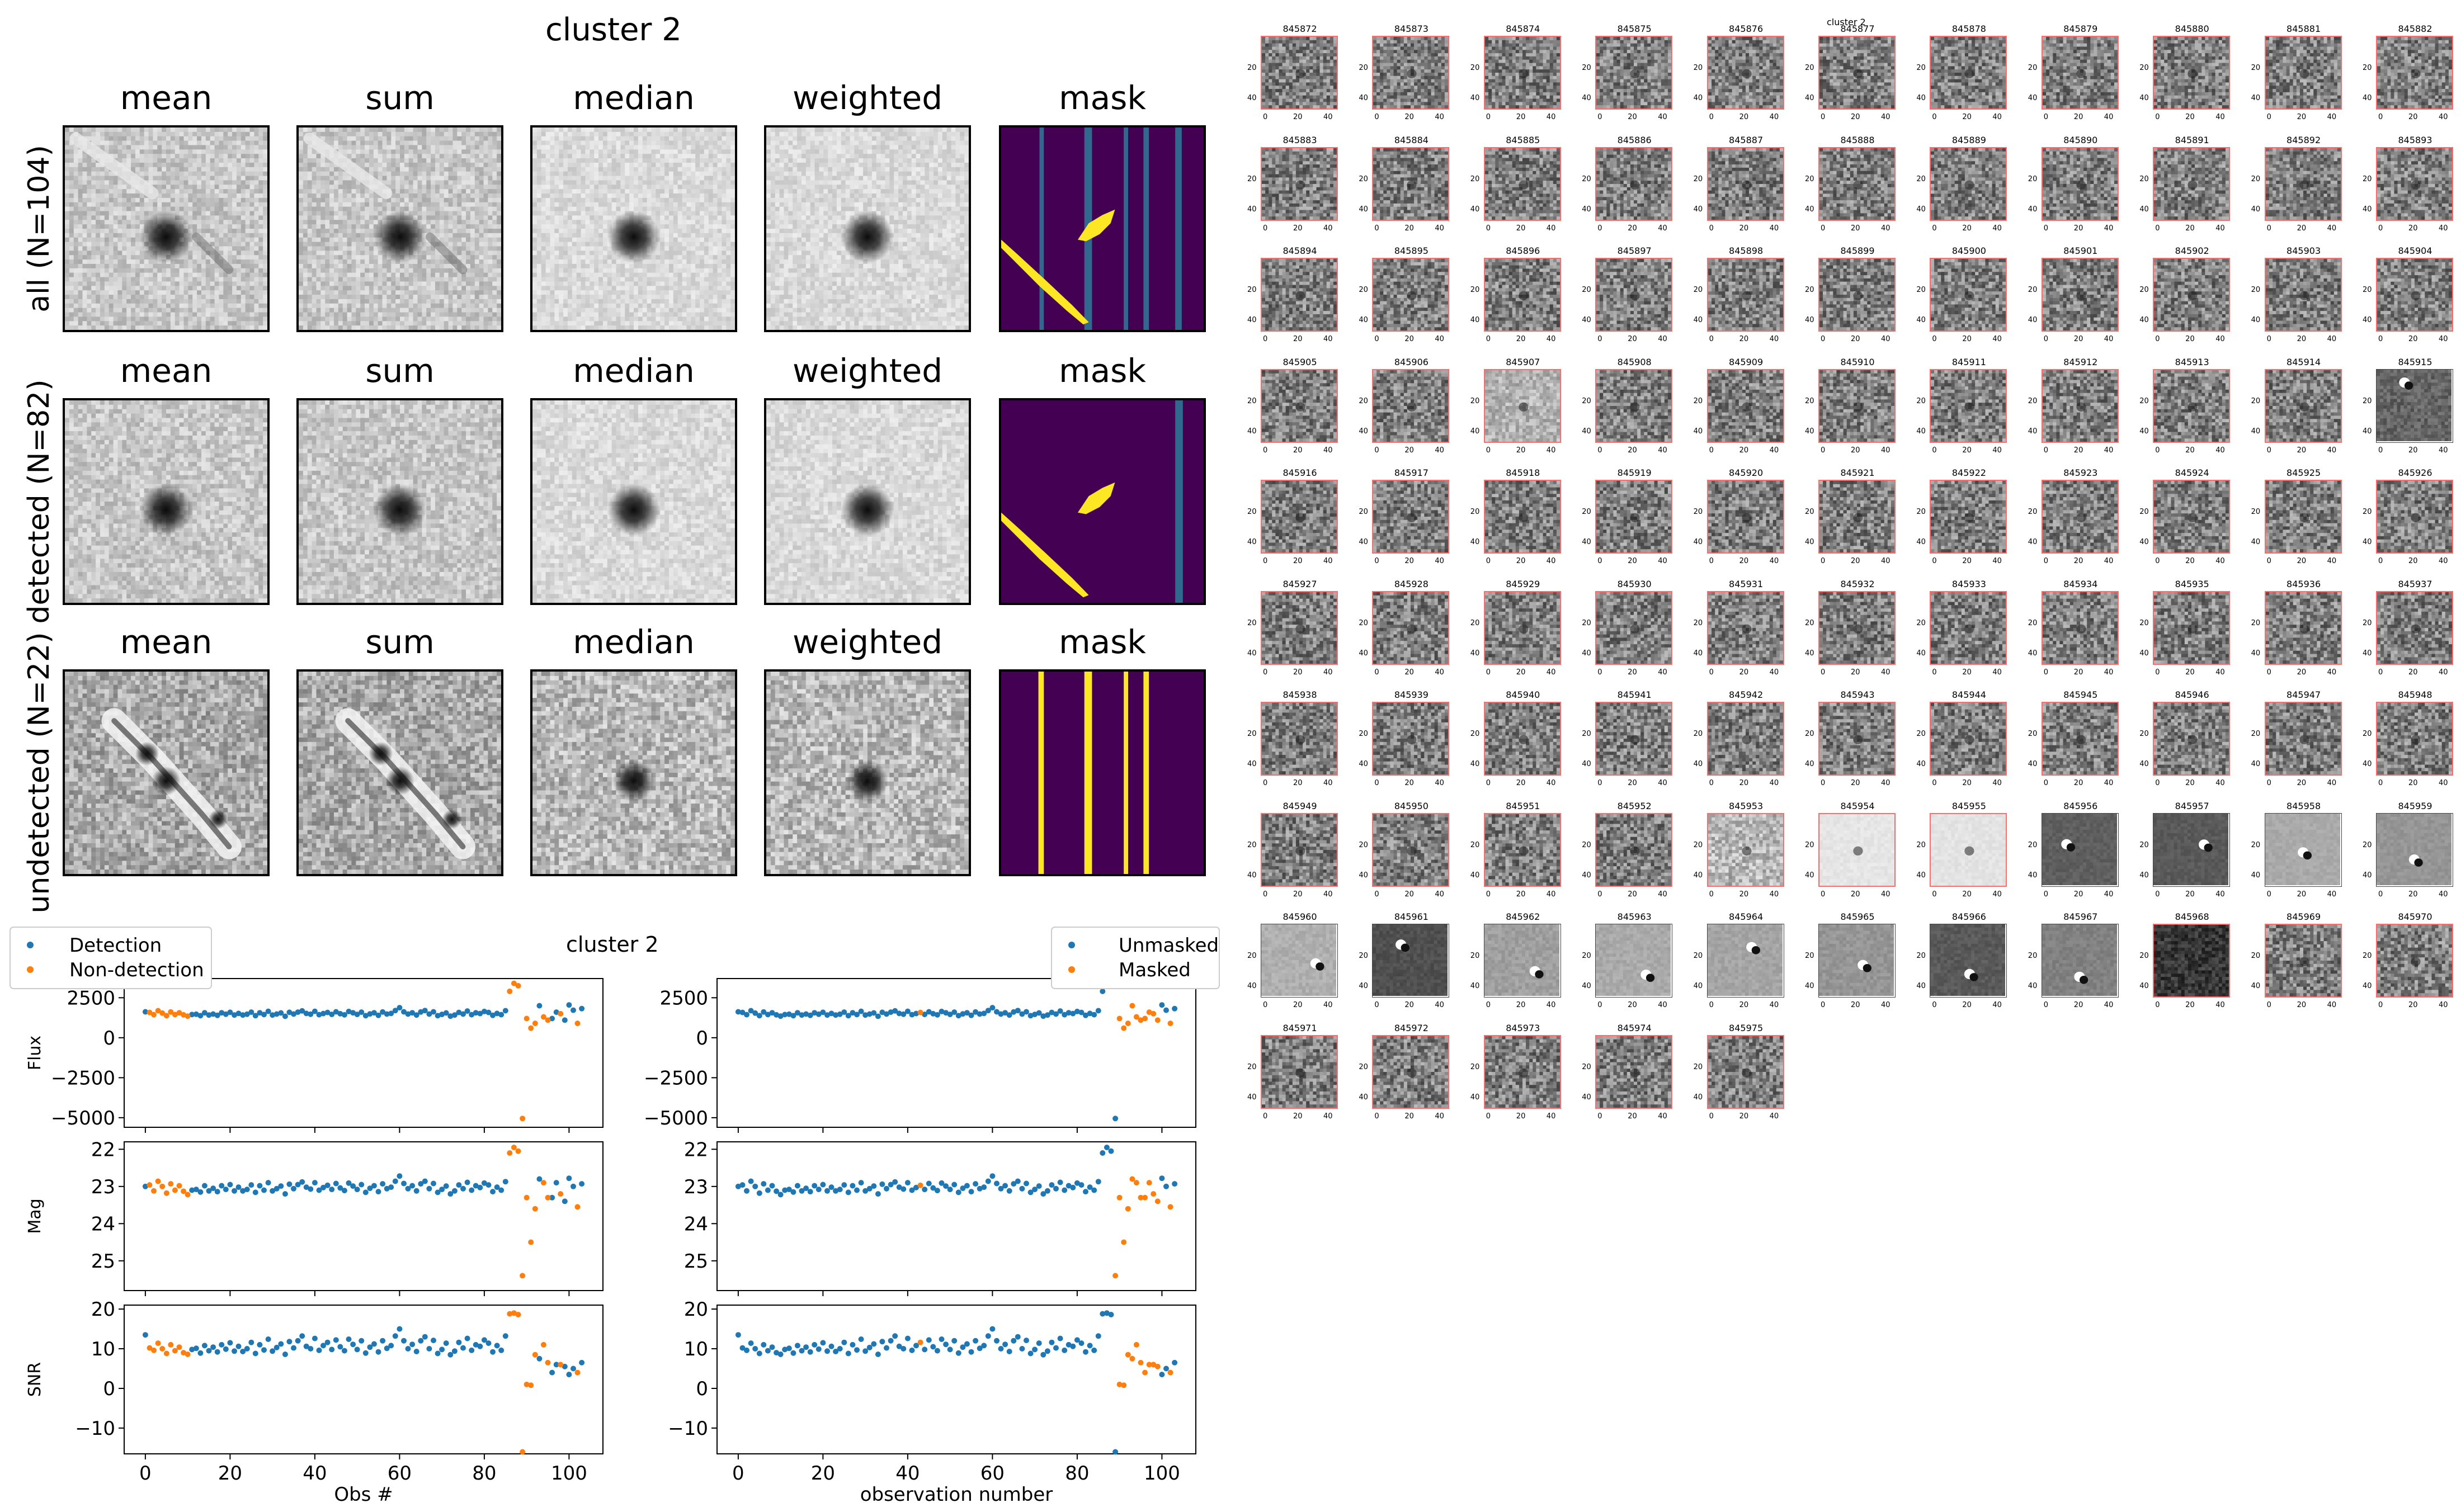 The image size is (2461, 1512). I want to click on cutout-id-label: 845934, so click(2081, 584).